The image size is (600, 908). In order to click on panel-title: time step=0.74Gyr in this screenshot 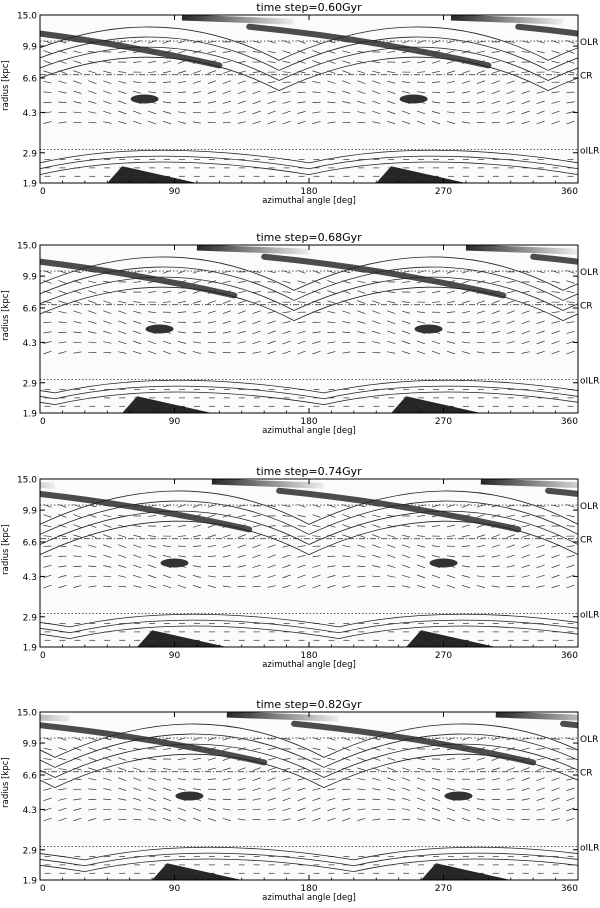, I will do `click(309, 471)`.